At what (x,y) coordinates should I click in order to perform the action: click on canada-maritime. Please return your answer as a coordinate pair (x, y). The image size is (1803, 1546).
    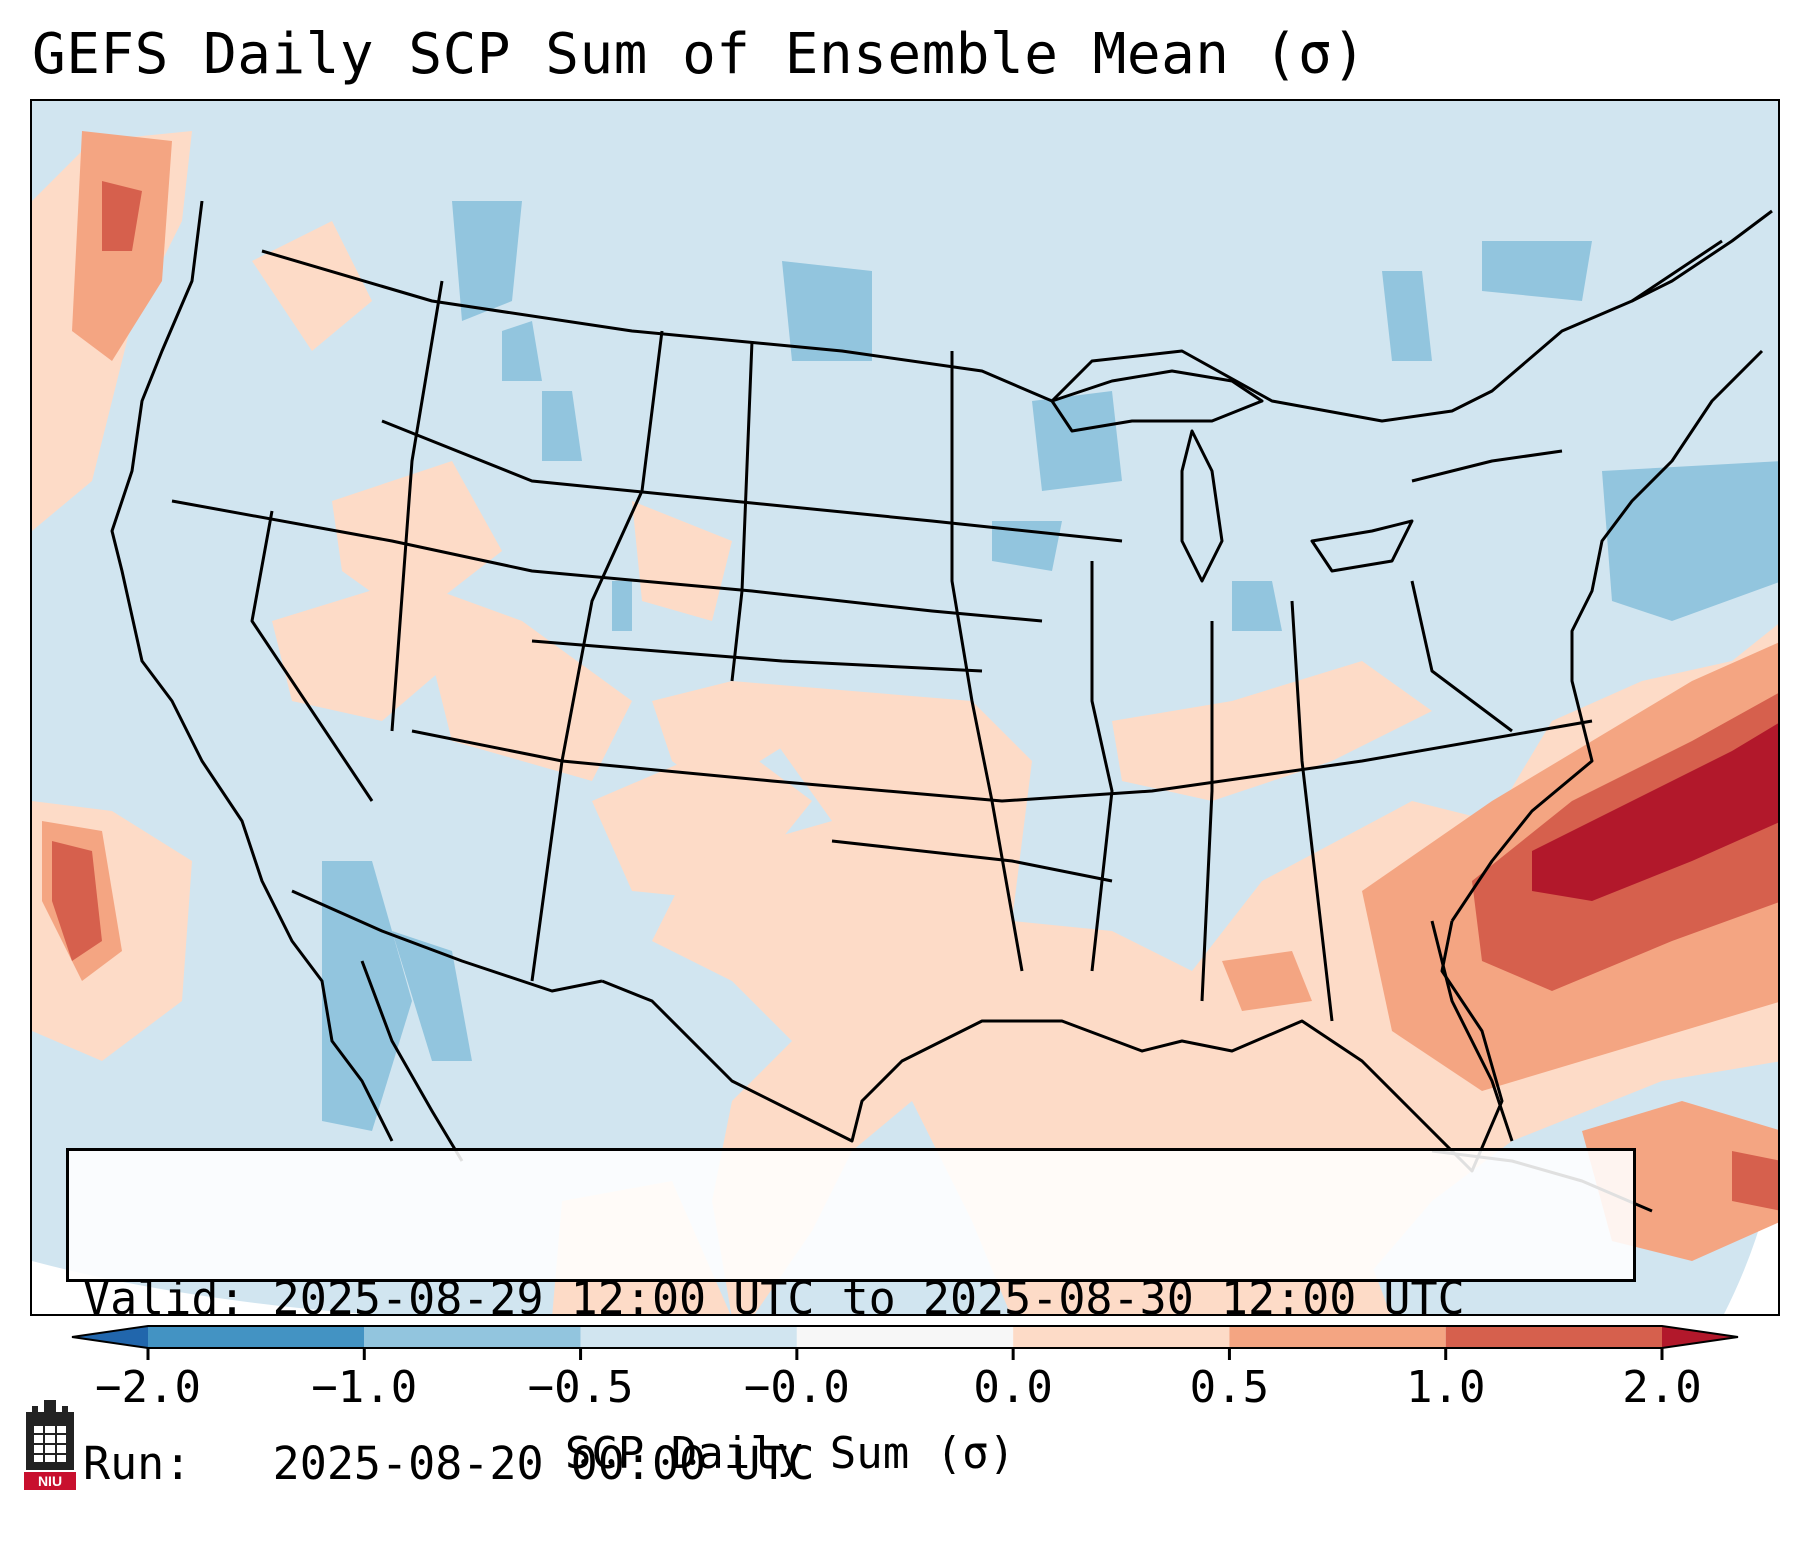
    Looking at the image, I should click on (1702, 256).